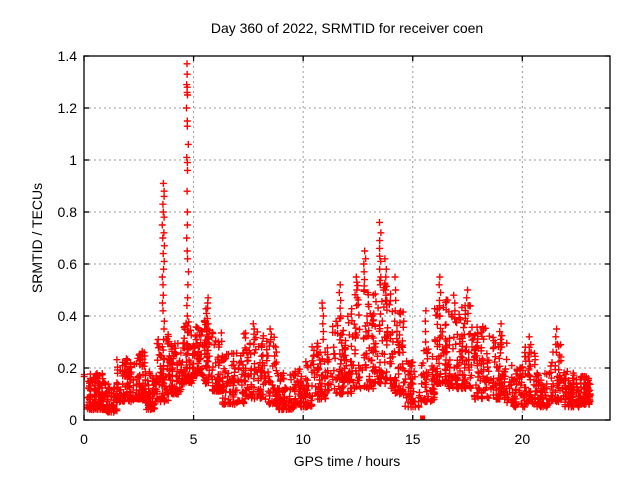 The image size is (640, 480). I want to click on y-tick-label: 0.4, so click(68, 316).